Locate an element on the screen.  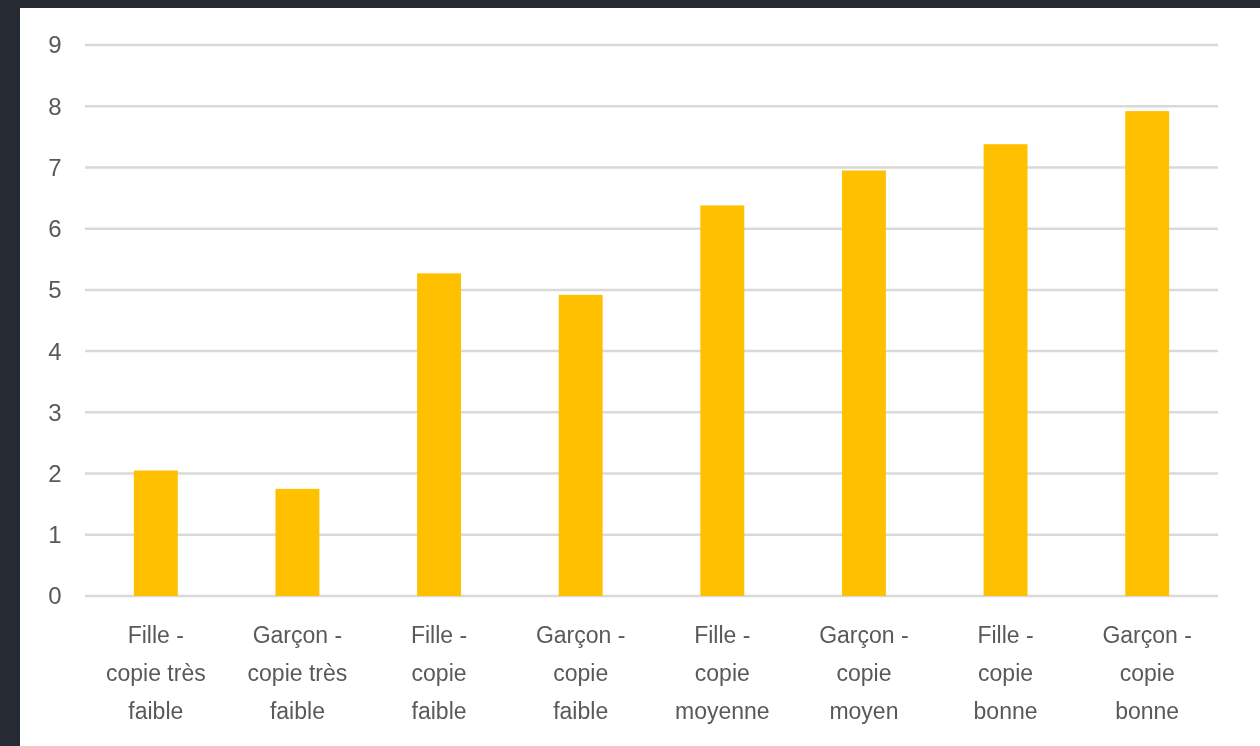
x-tick-label: Fille - copie bonne is located at coordinates (1005, 673).